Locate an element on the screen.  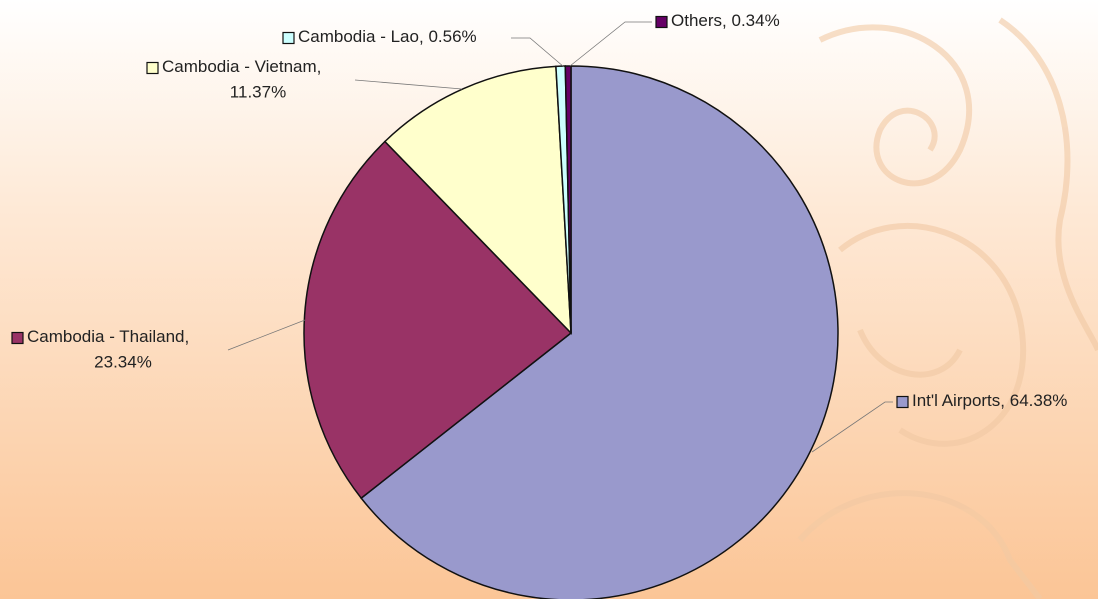
label-category: Cambodia - Thailand is located at coordinates (106, 336).